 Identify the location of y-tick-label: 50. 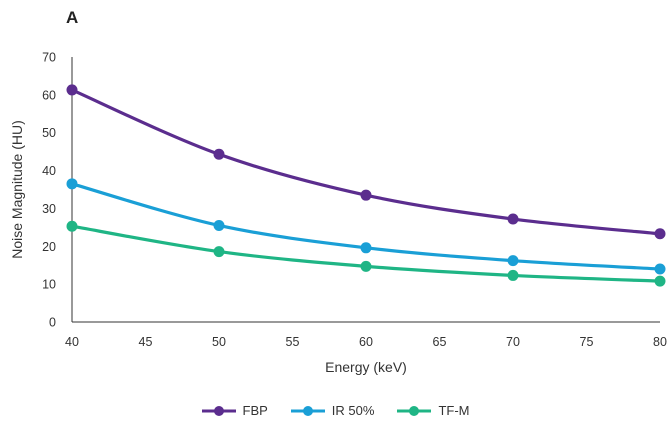
(49, 133).